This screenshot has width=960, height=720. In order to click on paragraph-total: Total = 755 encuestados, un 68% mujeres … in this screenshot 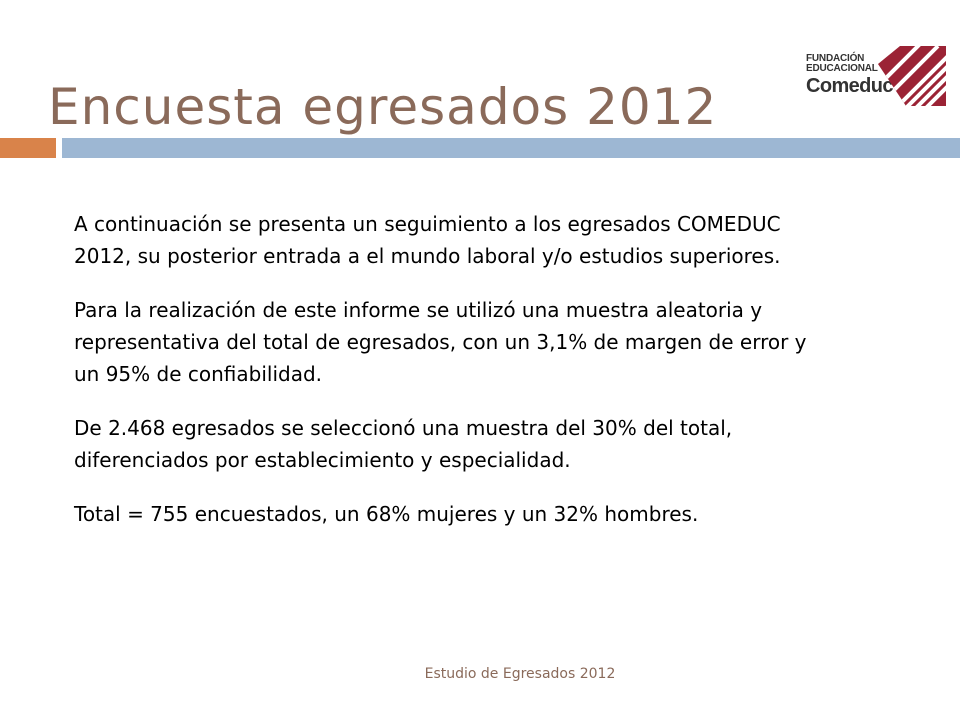, I will do `click(386, 514)`.